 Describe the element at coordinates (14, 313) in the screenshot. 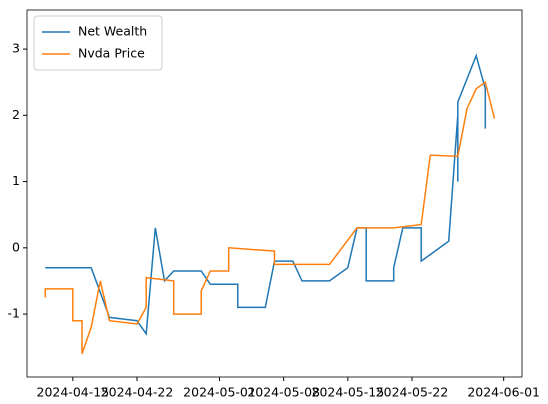

I see `y-tick-label: -1` at that location.